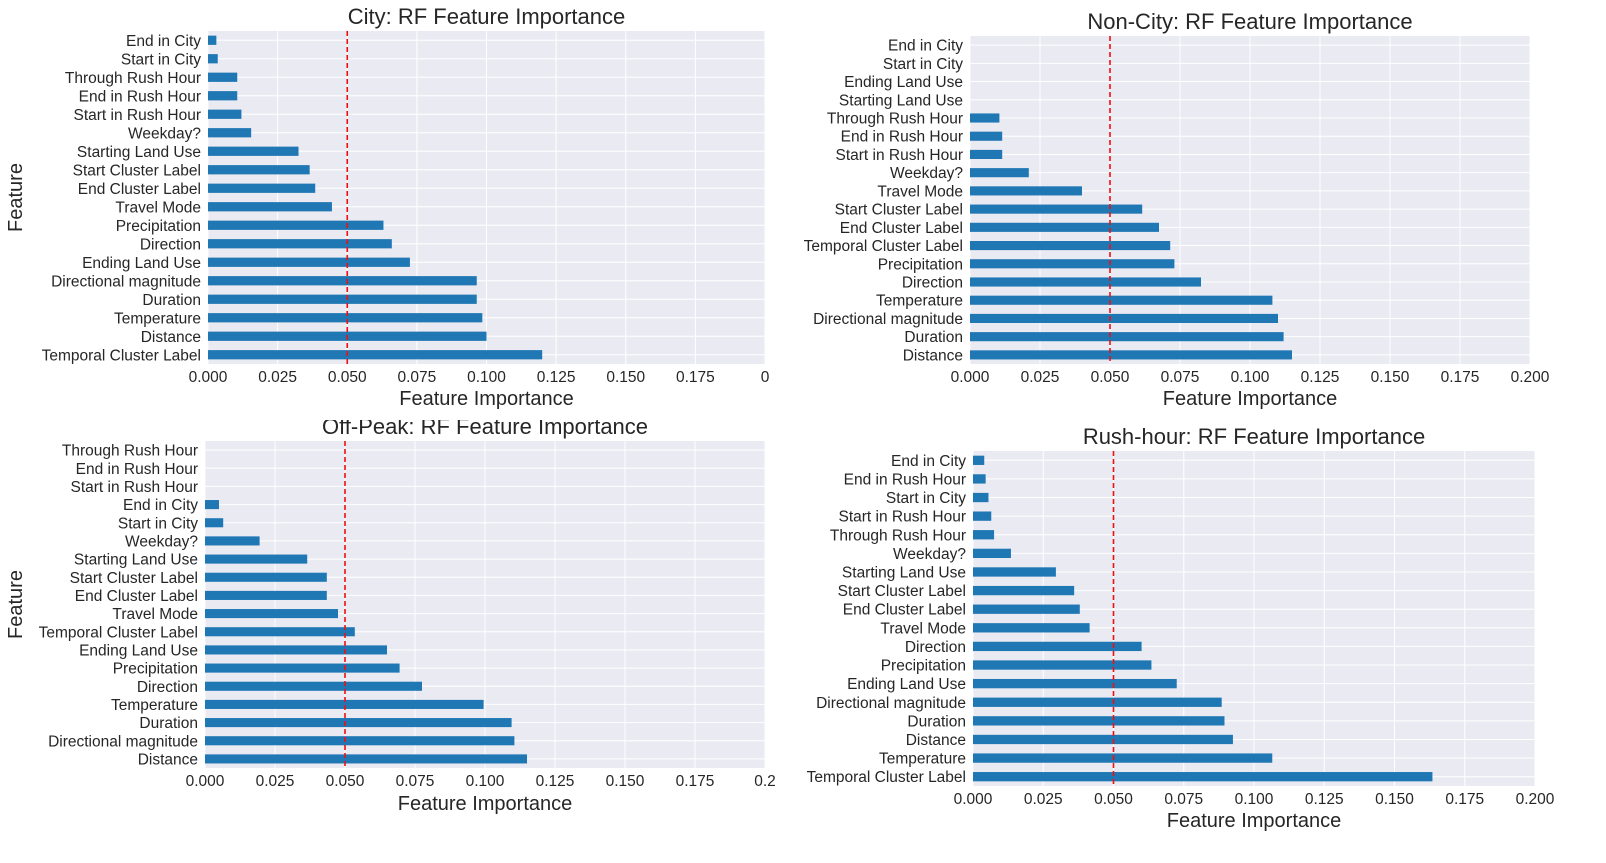  I want to click on chart-title: Rush-hour: RF Feature Importance, so click(1254, 436).